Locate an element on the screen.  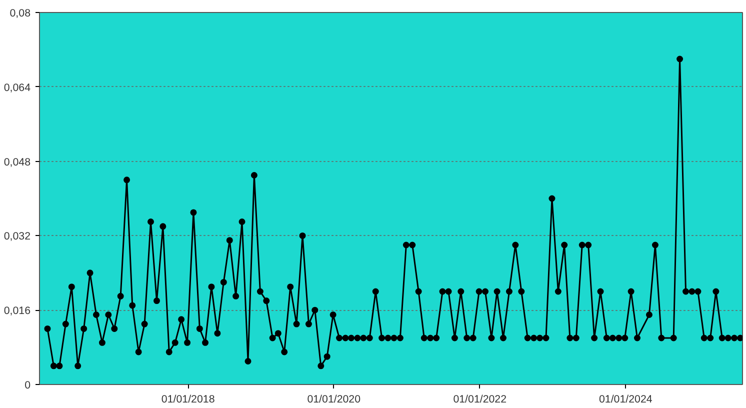
y-tick-label: 0,016 is located at coordinates (17, 311).